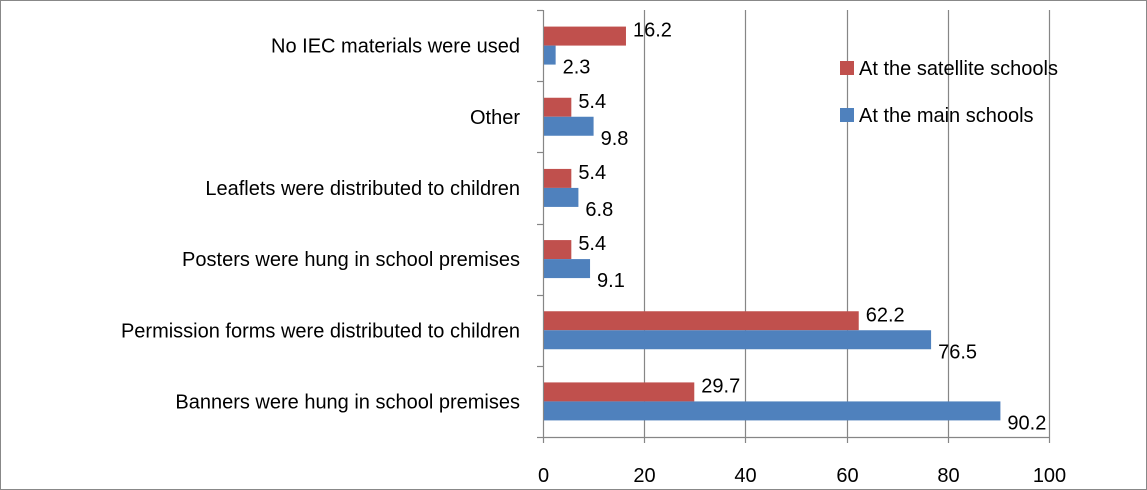 The image size is (1147, 490). I want to click on category-label-0: No IEC materials were used, so click(395, 47).